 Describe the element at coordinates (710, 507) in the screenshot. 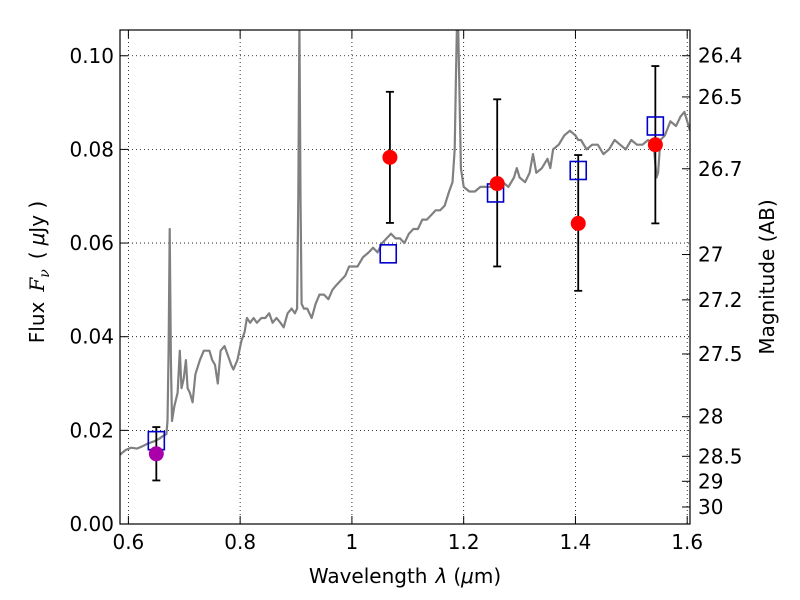

I see `y2-tick-label: 30` at that location.